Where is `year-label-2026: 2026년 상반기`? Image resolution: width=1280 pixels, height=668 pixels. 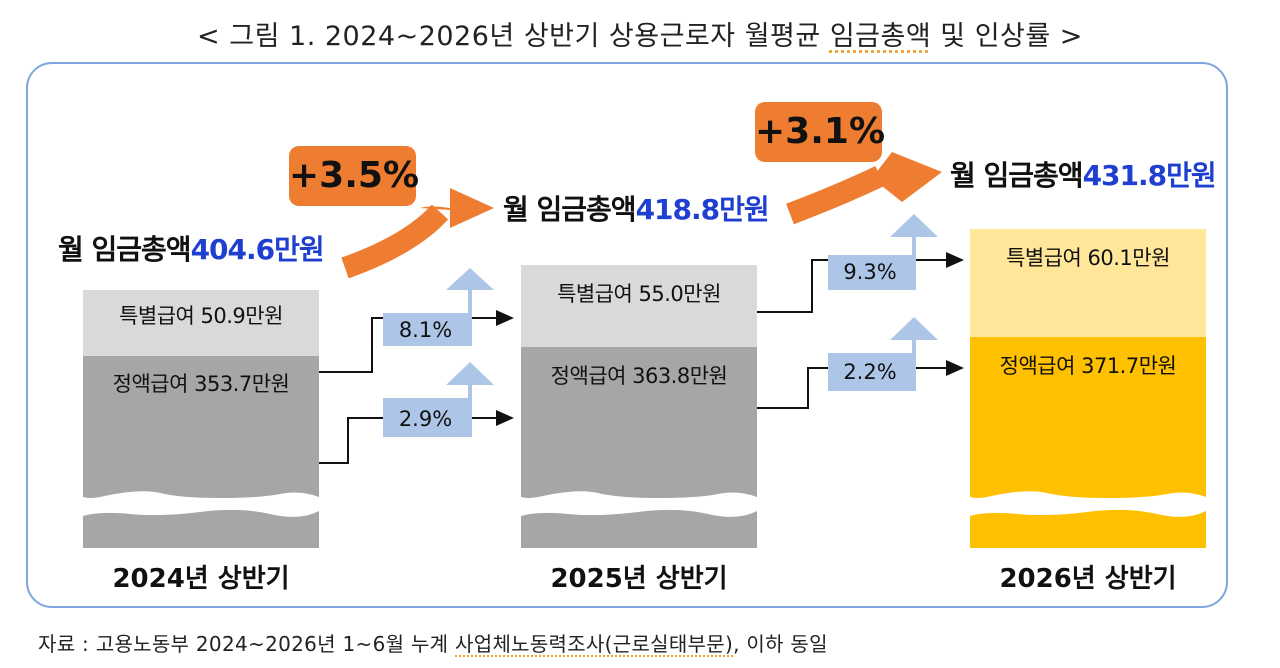
year-label-2026: 2026년 상반기 is located at coordinates (1088, 579).